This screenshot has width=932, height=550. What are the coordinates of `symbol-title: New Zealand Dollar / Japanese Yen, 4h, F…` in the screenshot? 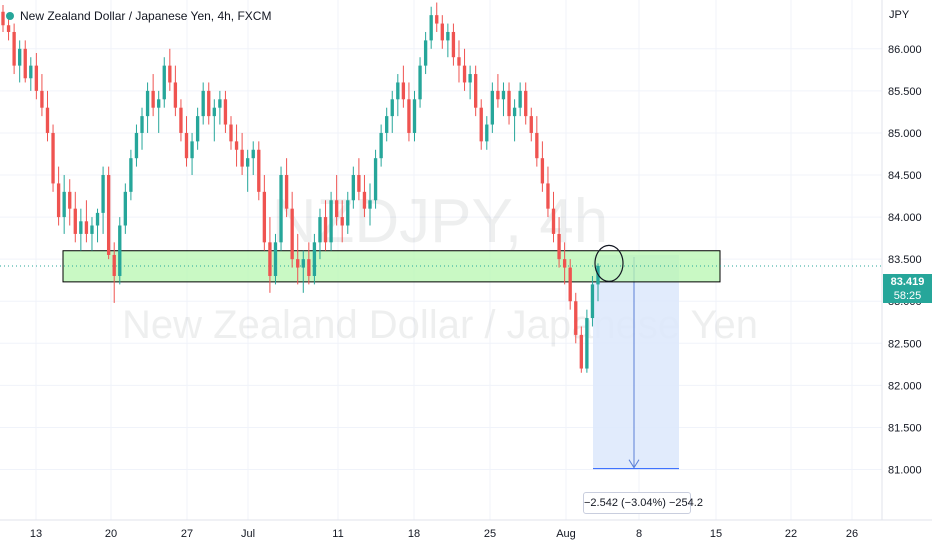 It's located at (146, 16).